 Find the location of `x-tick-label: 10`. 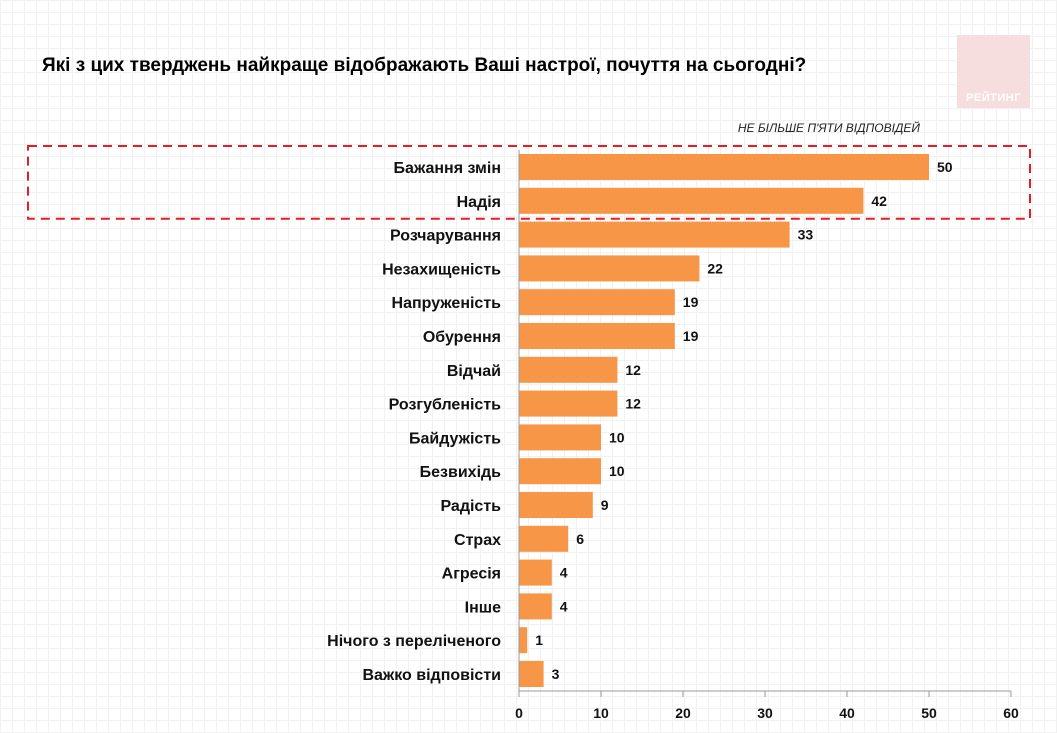

x-tick-label: 10 is located at coordinates (601, 713).